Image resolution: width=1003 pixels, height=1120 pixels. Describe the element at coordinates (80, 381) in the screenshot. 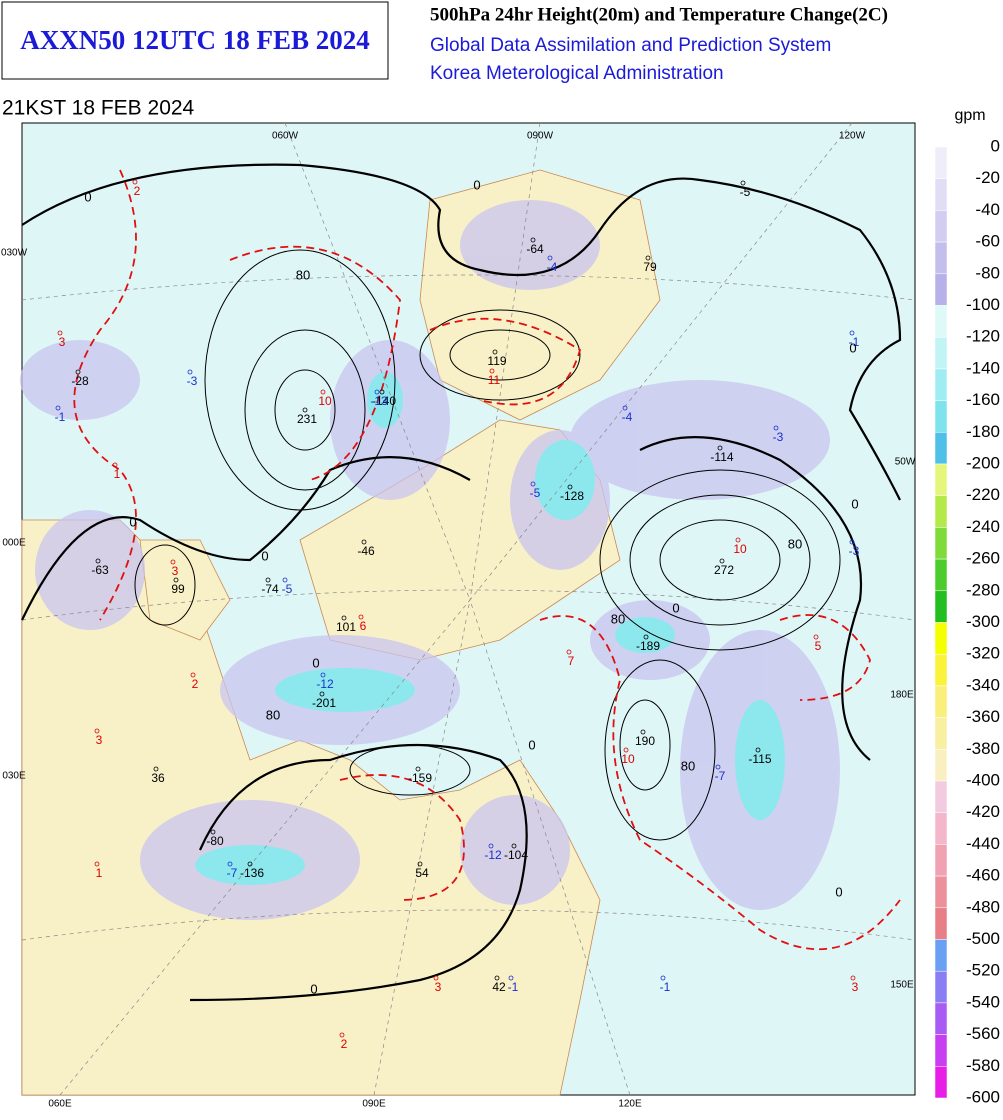

I see `height-label: -28` at that location.